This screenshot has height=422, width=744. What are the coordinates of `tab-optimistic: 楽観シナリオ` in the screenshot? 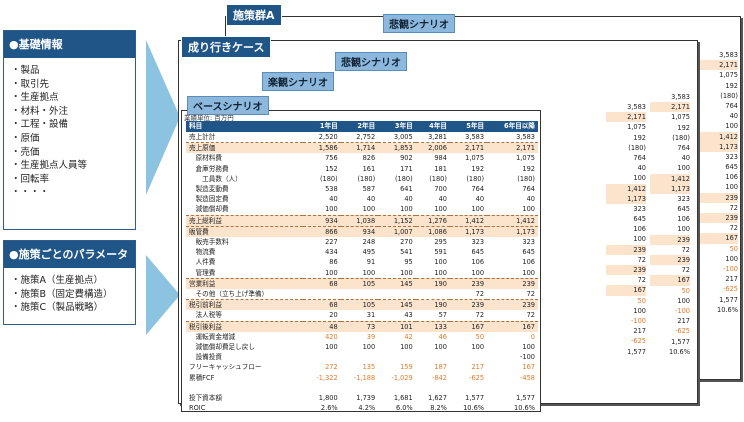 It's located at (298, 81).